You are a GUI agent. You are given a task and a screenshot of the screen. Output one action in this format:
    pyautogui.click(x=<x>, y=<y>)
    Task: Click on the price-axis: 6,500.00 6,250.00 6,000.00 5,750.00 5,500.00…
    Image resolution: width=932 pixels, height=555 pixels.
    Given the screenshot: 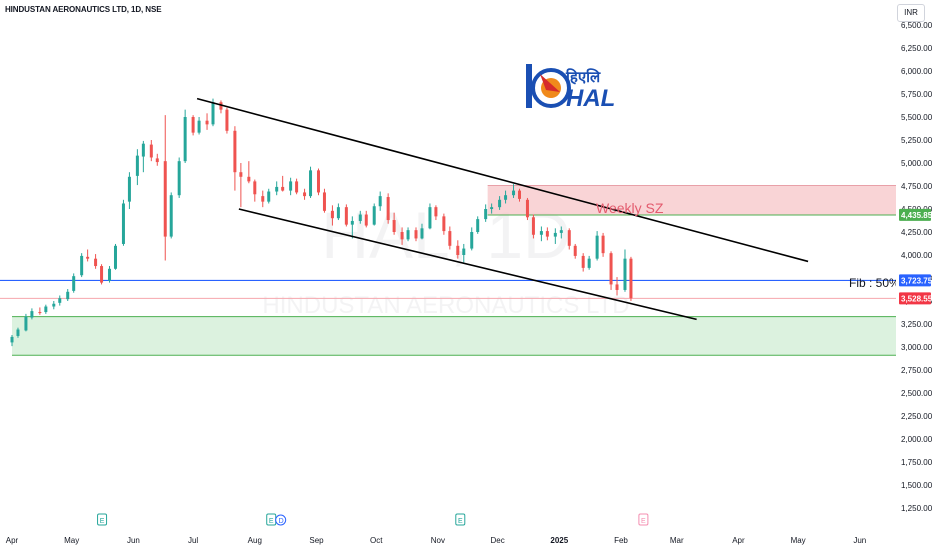 What is the action you would take?
    pyautogui.click(x=914, y=275)
    